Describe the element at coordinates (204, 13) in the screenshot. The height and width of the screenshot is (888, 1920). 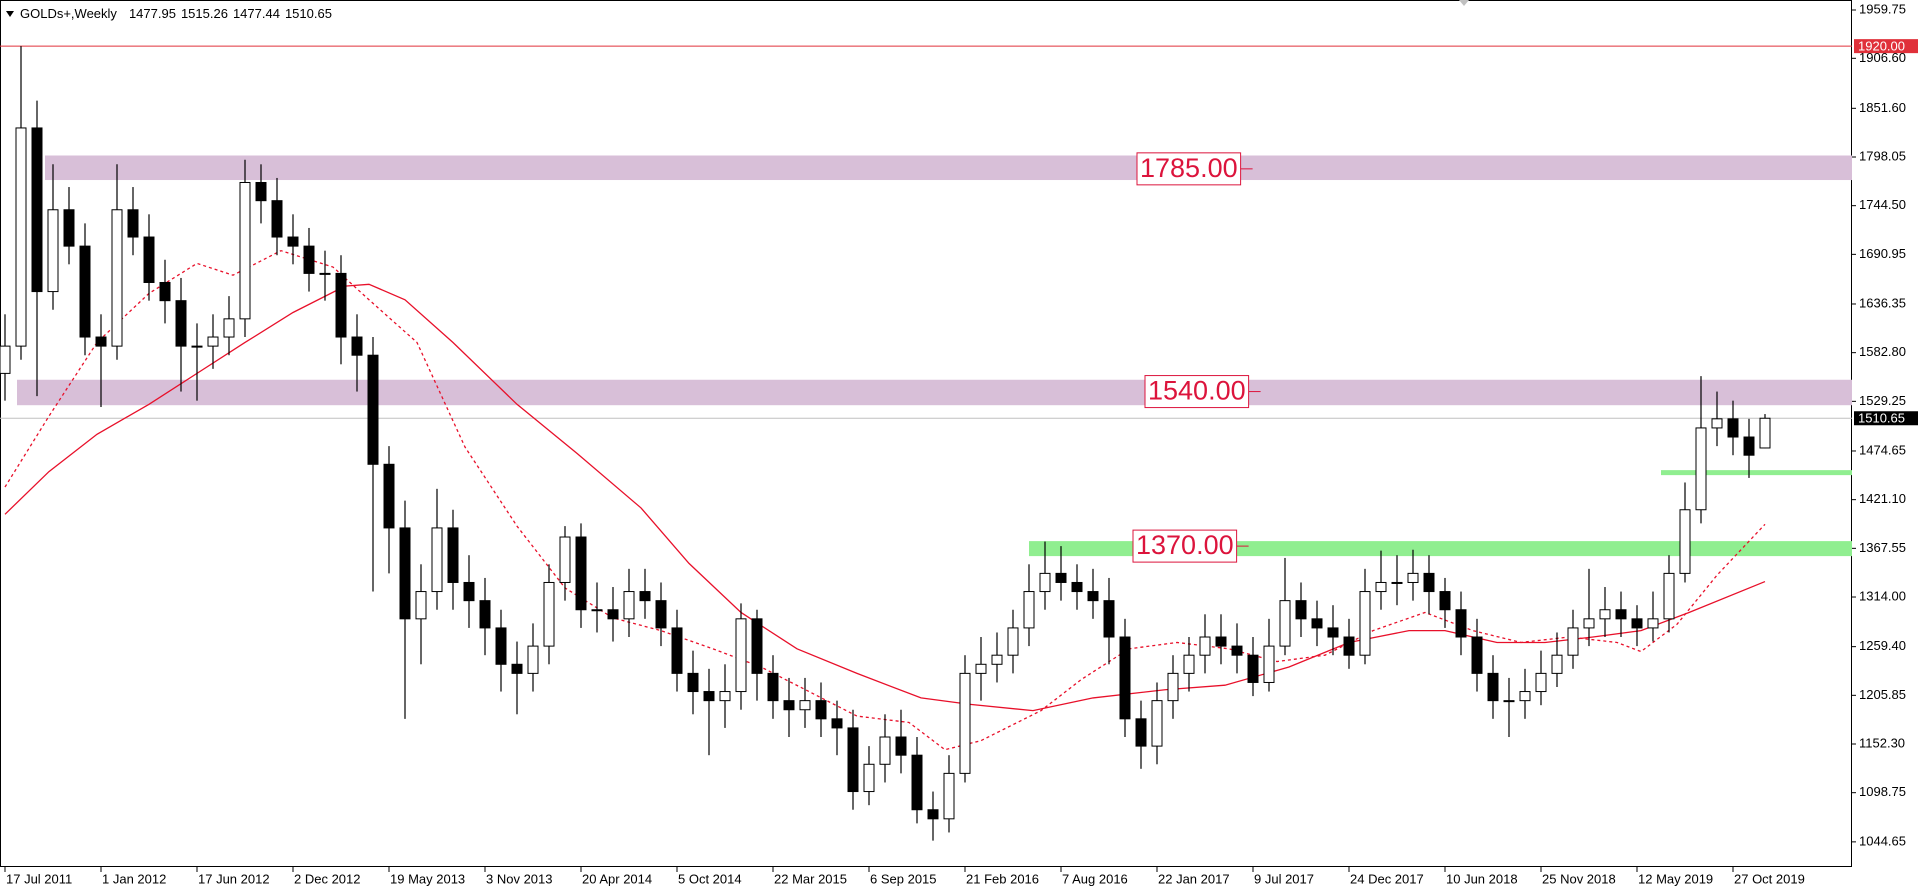
I see `high-value: 1515.26` at that location.